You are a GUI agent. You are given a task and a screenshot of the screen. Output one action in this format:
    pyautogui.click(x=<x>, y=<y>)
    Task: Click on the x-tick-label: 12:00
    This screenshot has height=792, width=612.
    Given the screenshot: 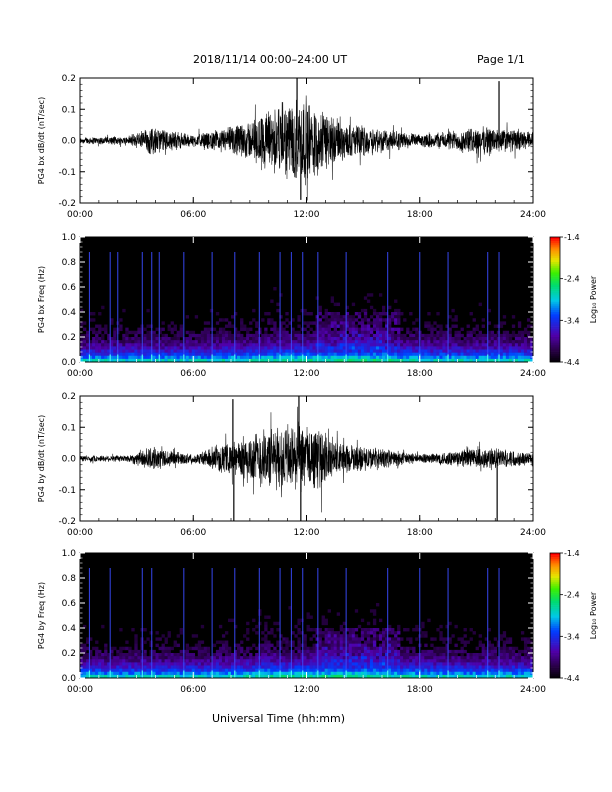 What is the action you would take?
    pyautogui.click(x=307, y=215)
    